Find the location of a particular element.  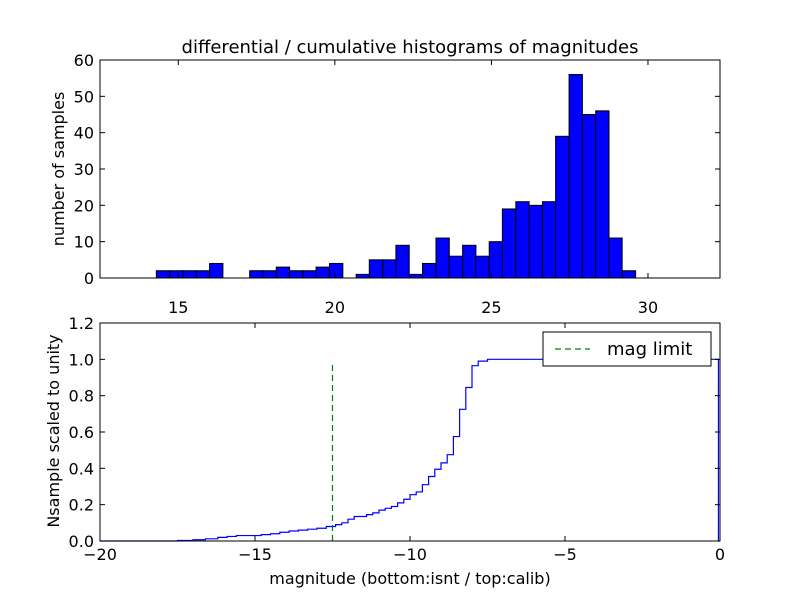

x-tick-label: 15 is located at coordinates (178, 307).